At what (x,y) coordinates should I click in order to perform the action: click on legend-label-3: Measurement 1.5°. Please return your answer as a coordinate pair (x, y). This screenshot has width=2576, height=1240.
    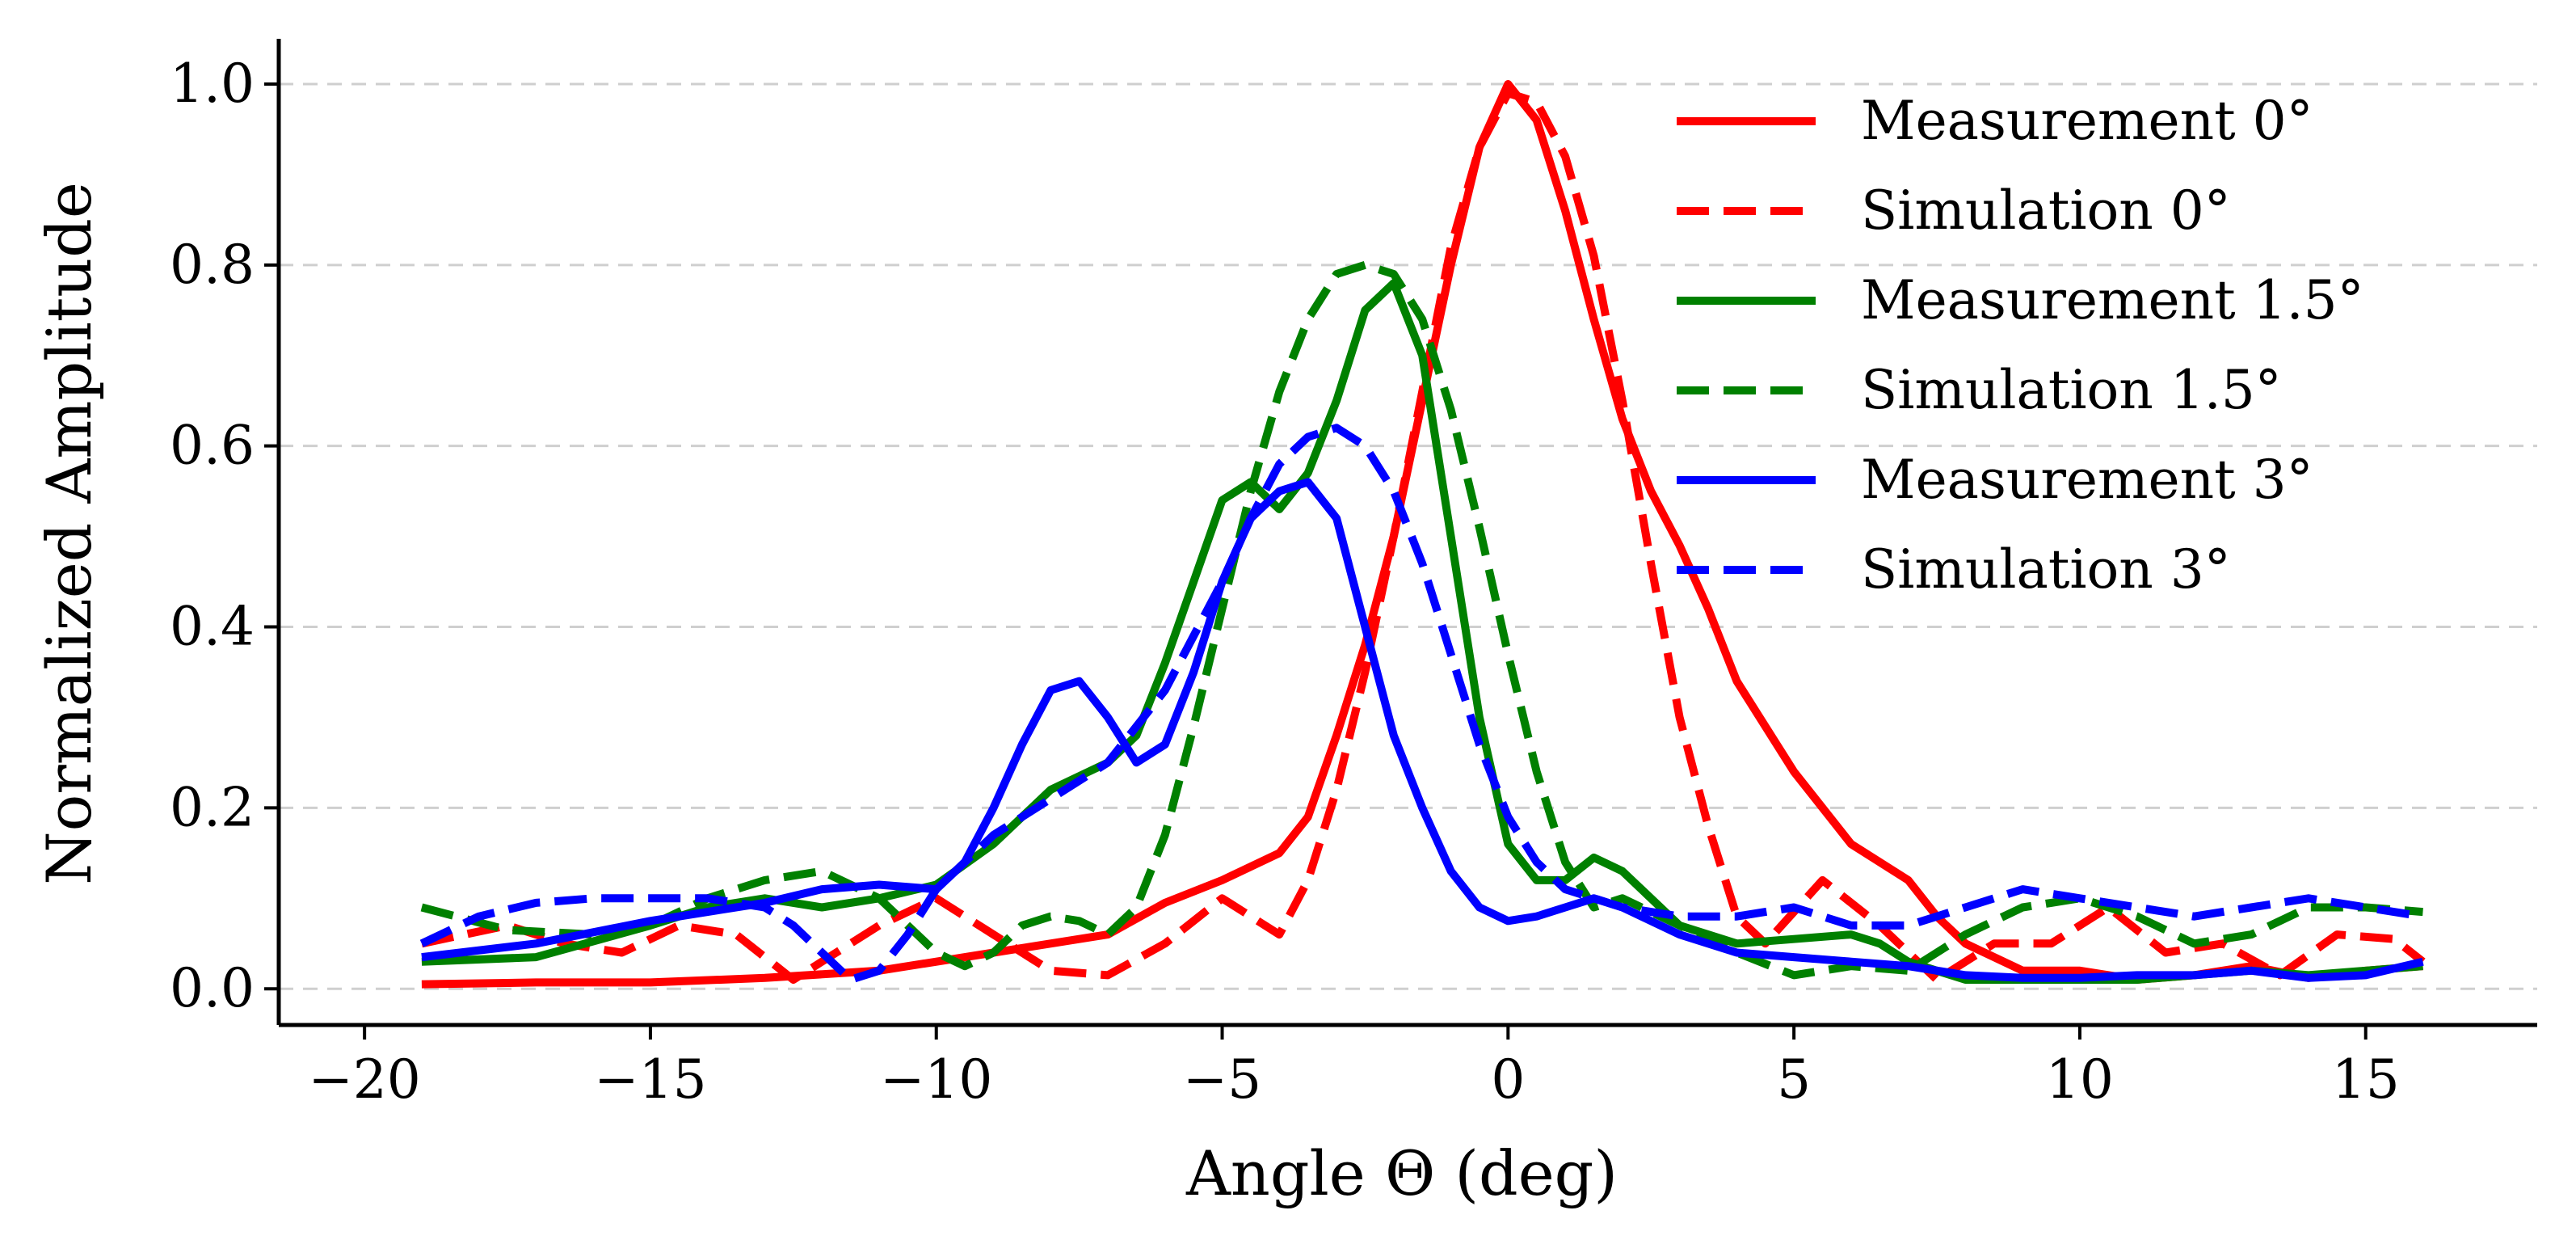
    Looking at the image, I should click on (2112, 300).